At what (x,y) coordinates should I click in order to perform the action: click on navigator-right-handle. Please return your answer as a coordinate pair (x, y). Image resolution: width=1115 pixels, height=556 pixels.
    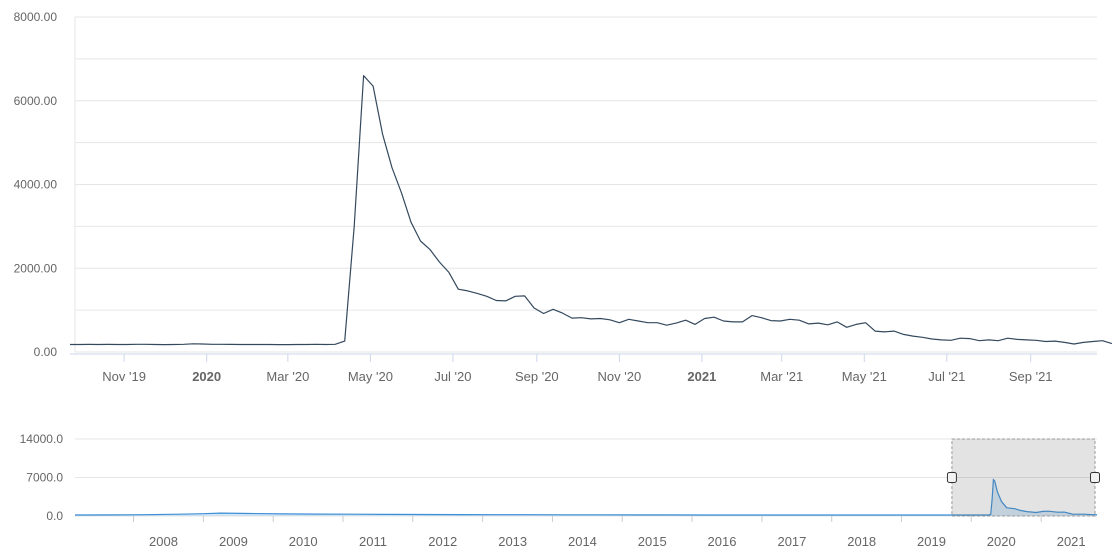
    Looking at the image, I should click on (1095, 477).